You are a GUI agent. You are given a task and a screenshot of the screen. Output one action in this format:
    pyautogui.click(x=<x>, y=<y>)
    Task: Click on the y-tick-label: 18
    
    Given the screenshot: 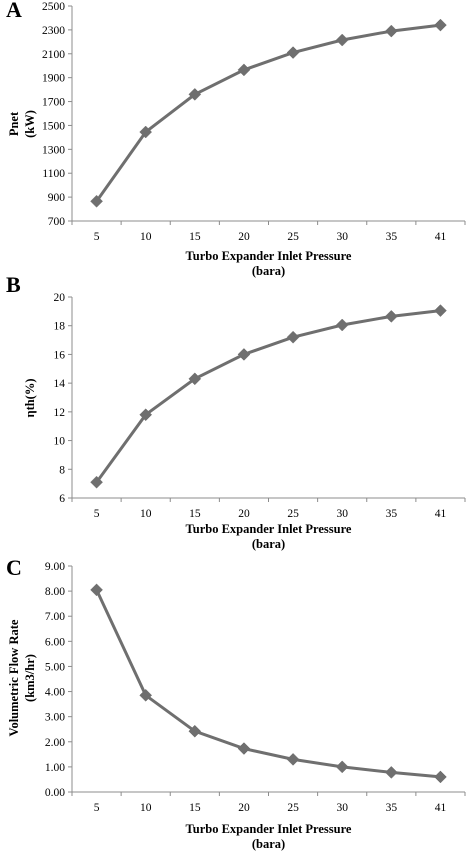 What is the action you would take?
    pyautogui.click(x=60, y=327)
    